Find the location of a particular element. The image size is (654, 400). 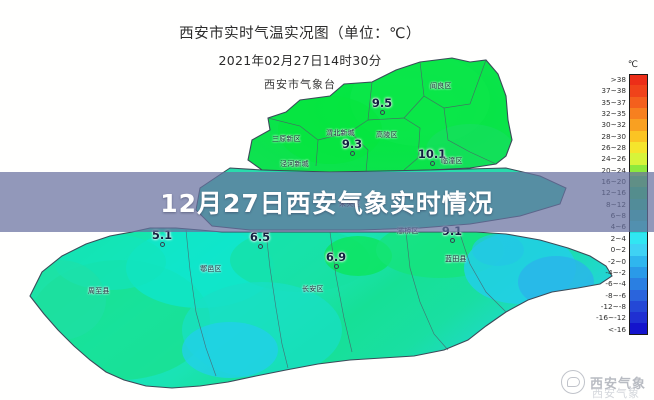

legend-row: -4~-2 is located at coordinates (619, 272).